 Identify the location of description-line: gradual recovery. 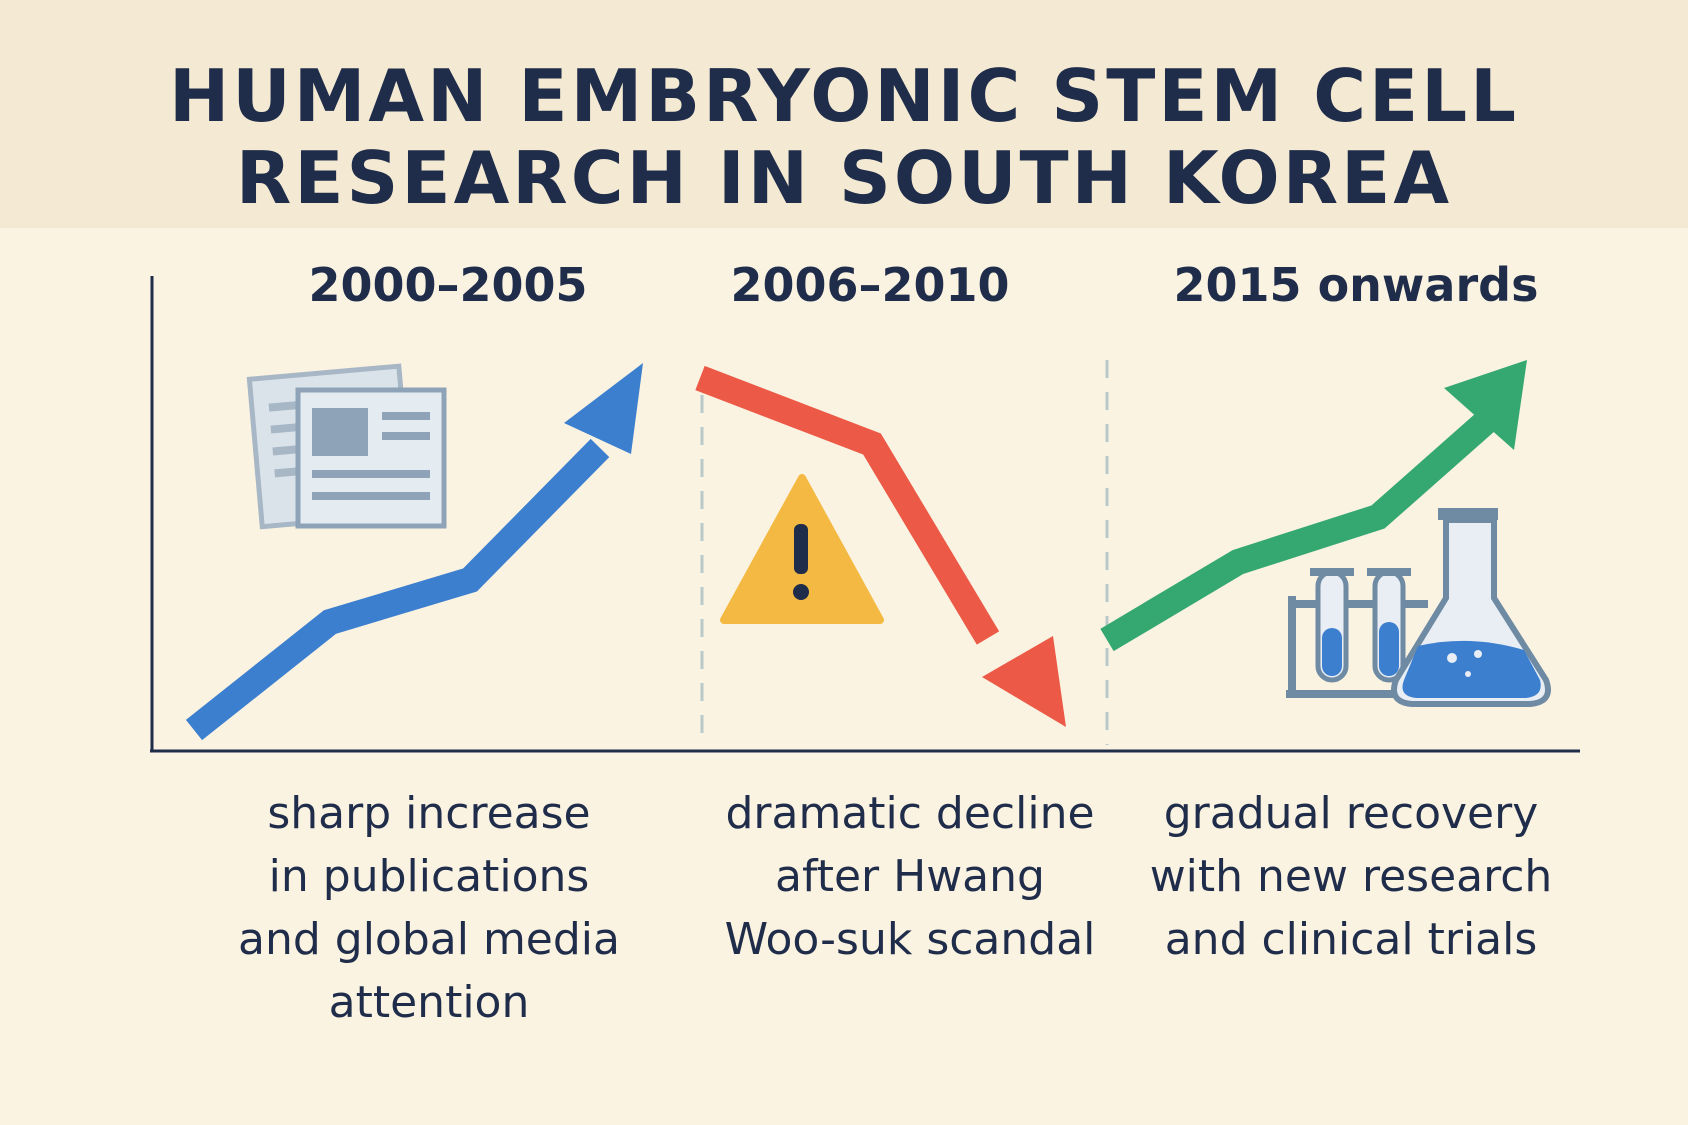
(1351, 813).